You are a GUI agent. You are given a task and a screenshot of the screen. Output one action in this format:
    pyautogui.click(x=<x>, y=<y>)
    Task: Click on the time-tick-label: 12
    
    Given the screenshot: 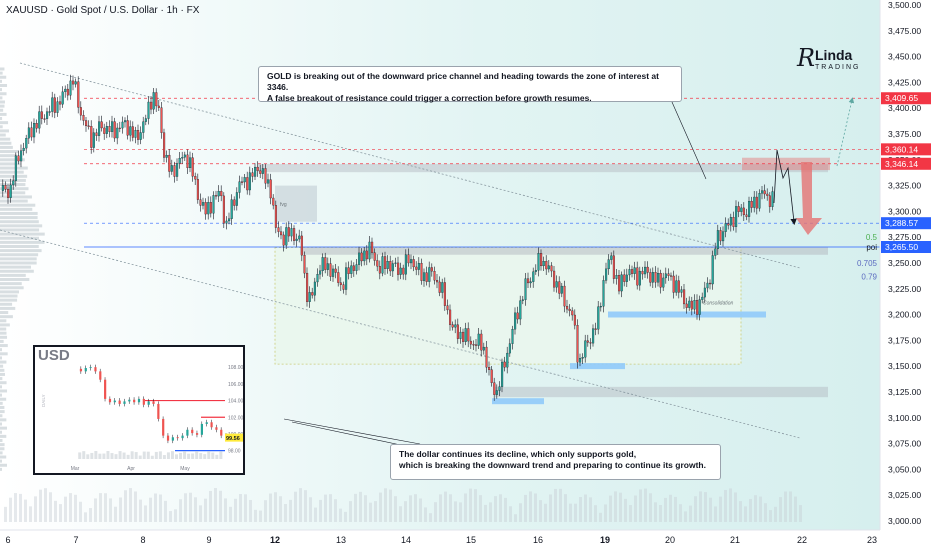 What is the action you would take?
    pyautogui.click(x=275, y=540)
    